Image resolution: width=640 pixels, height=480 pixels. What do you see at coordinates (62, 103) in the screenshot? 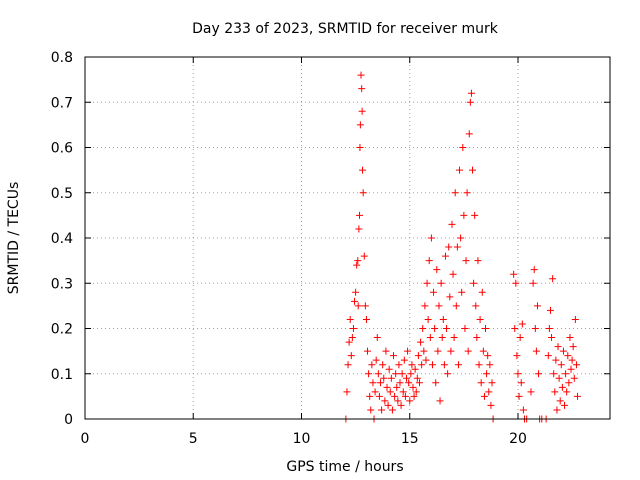
I see `y-tick-label: 0.7` at bounding box center [62, 103].